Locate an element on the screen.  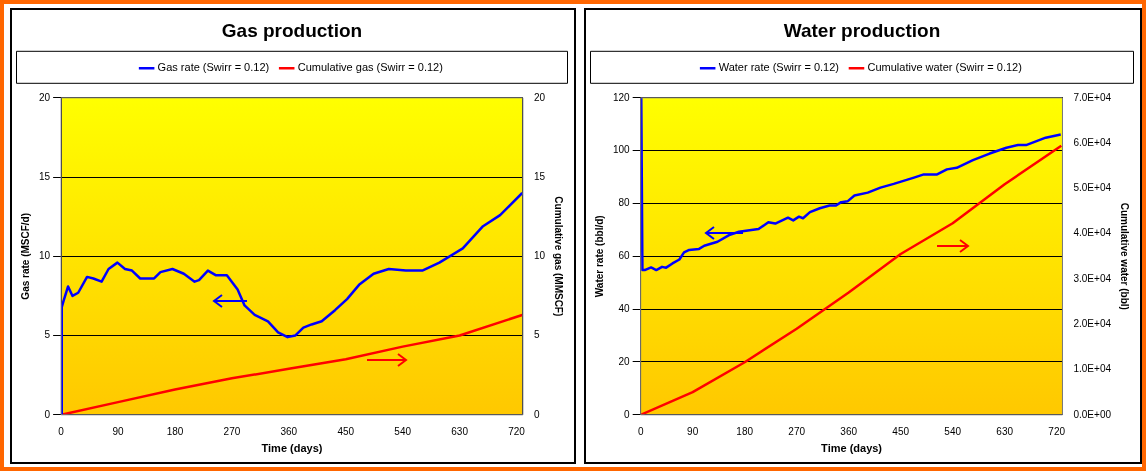
y2-tick-label: 10 is located at coordinates (539, 256).